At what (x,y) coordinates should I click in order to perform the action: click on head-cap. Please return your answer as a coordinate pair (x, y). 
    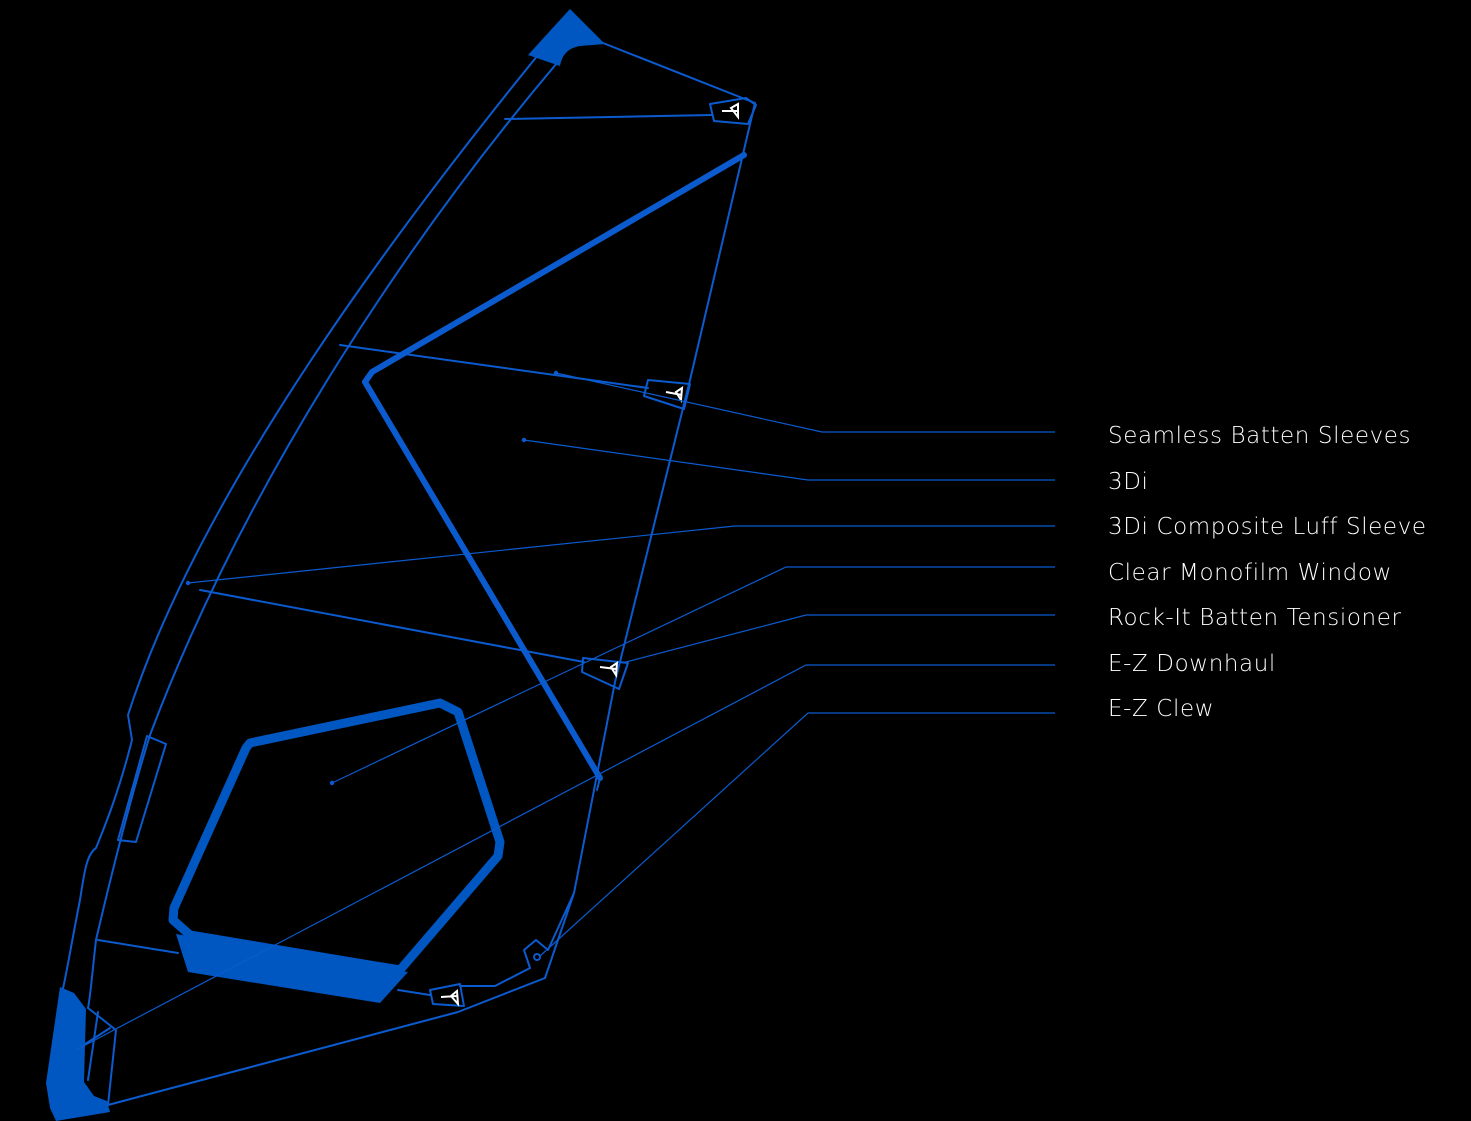
    Looking at the image, I should click on (566, 37).